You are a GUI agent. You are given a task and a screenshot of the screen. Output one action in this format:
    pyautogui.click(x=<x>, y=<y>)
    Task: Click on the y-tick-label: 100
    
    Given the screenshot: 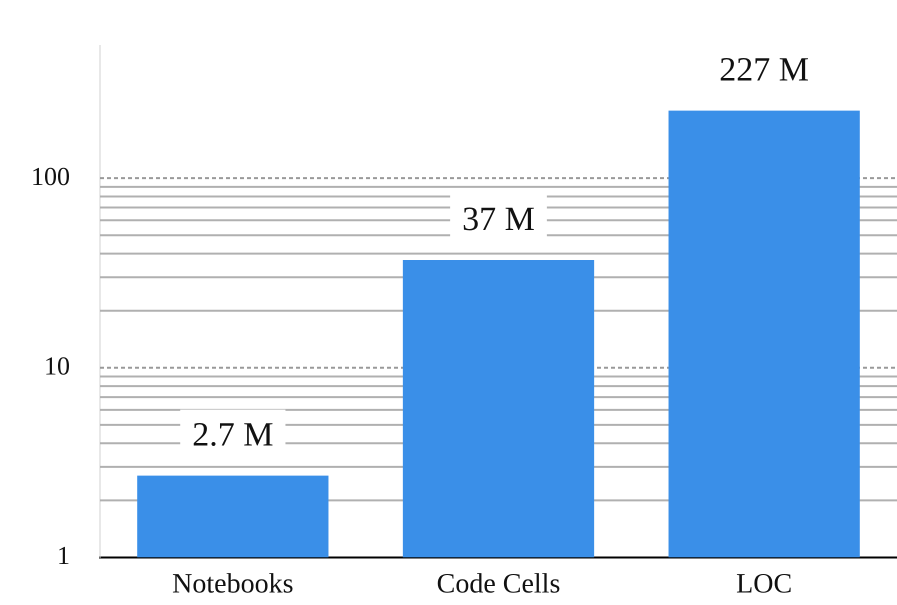 What is the action you would take?
    pyautogui.click(x=50, y=176)
    